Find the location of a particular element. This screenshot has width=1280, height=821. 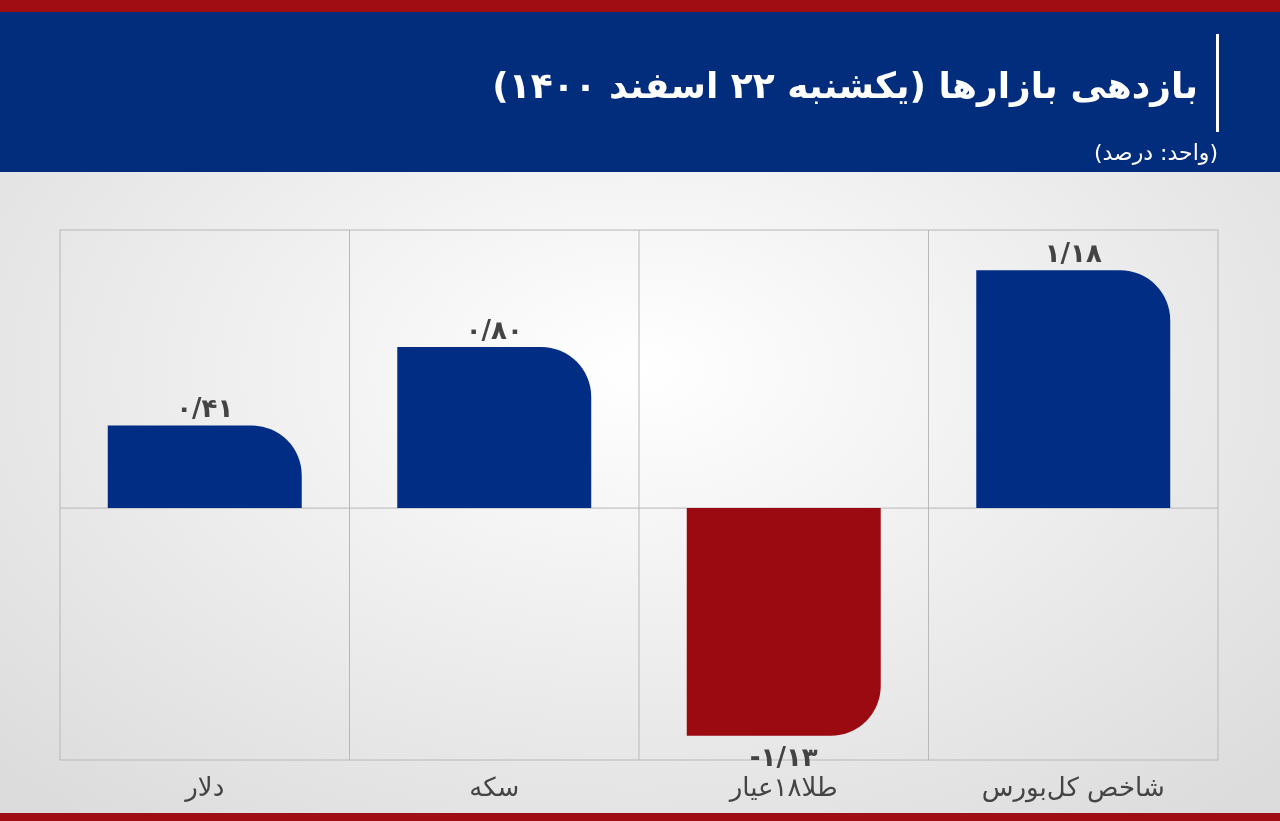

chart-subtitle: (واحد: درصد) is located at coordinates (1155, 152).